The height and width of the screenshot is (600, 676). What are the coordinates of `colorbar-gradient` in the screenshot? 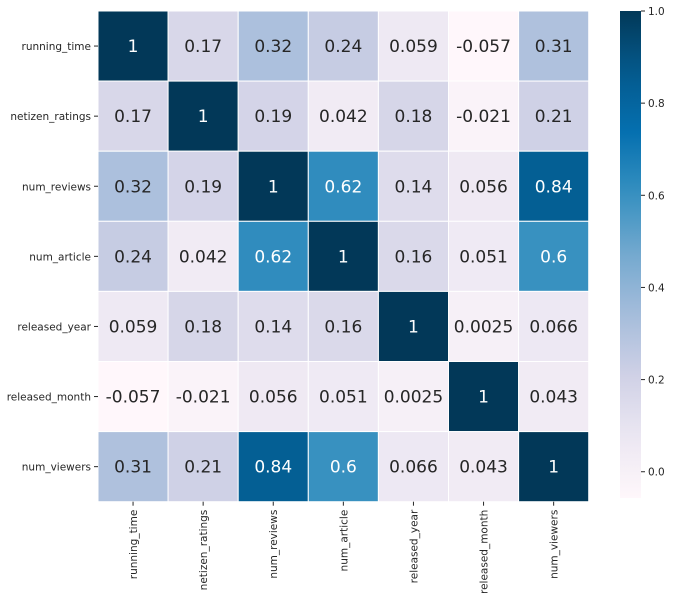 It's located at (630, 254).